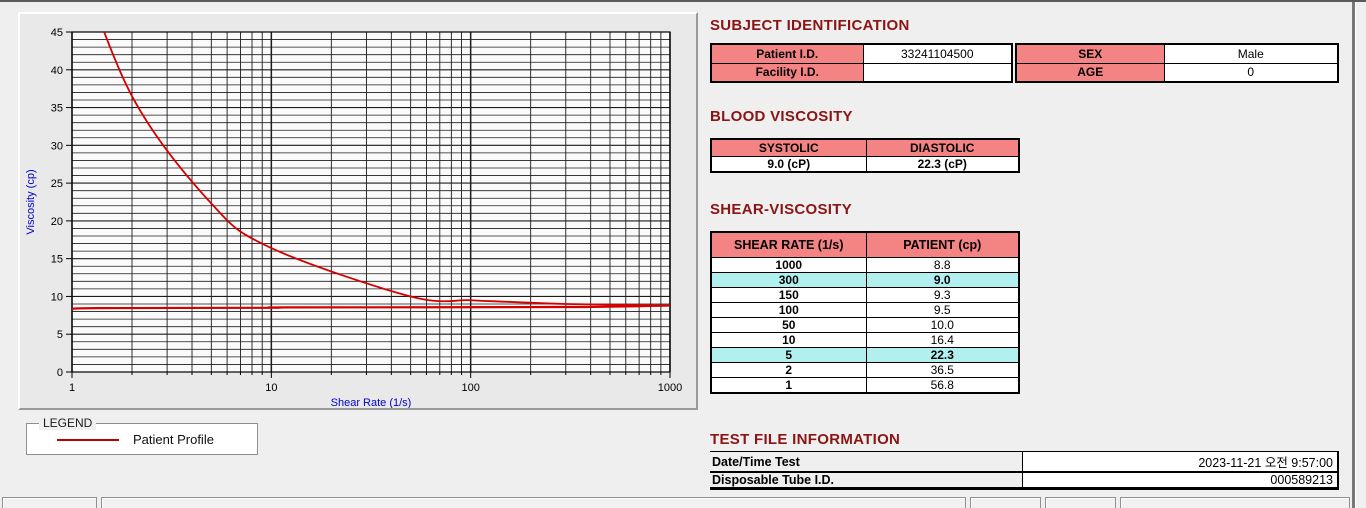 The width and height of the screenshot is (1366, 508). What do you see at coordinates (31, 201) in the screenshot?
I see `y-axis-label: Viscosity (cp)` at bounding box center [31, 201].